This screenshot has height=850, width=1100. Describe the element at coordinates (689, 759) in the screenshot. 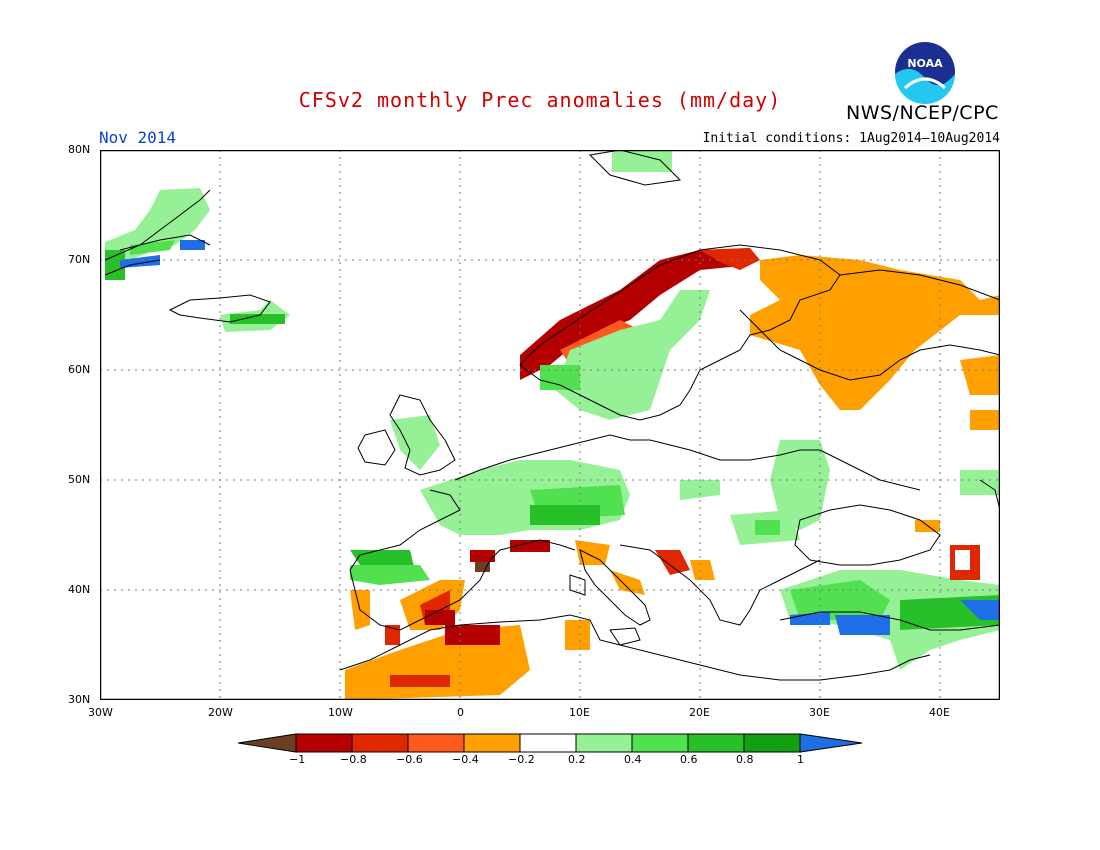

I see `colorbar-label: 0.6` at that location.